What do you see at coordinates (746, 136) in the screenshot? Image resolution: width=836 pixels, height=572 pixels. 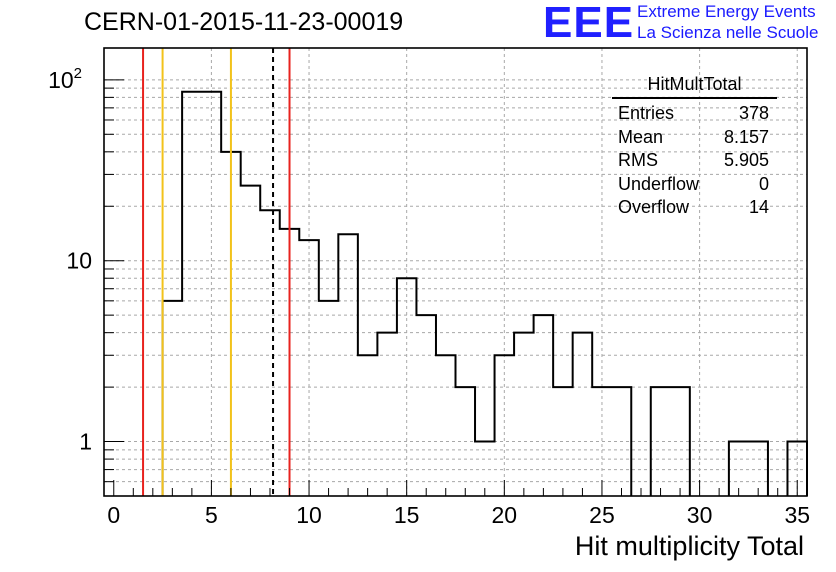 I see `stats-value: 8.157` at bounding box center [746, 136].